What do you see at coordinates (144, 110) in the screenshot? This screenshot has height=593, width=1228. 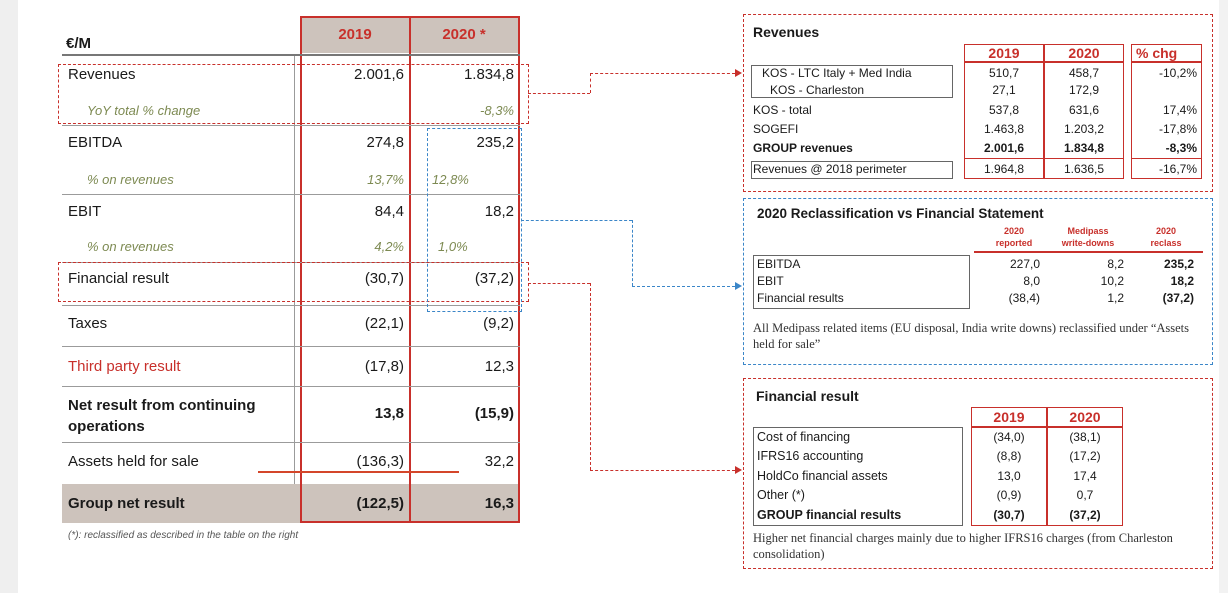 I see `row-label-yoy: YoY total % change` at bounding box center [144, 110].